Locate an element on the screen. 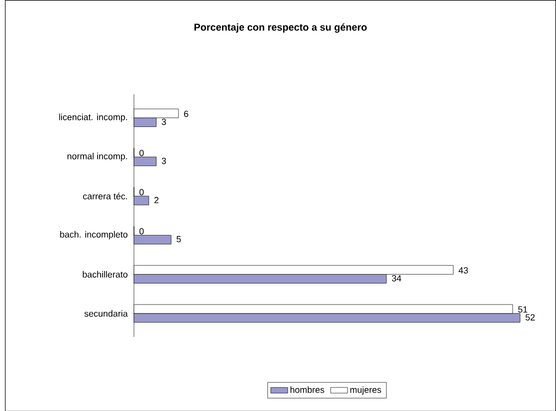  data-label: 43 is located at coordinates (463, 270).